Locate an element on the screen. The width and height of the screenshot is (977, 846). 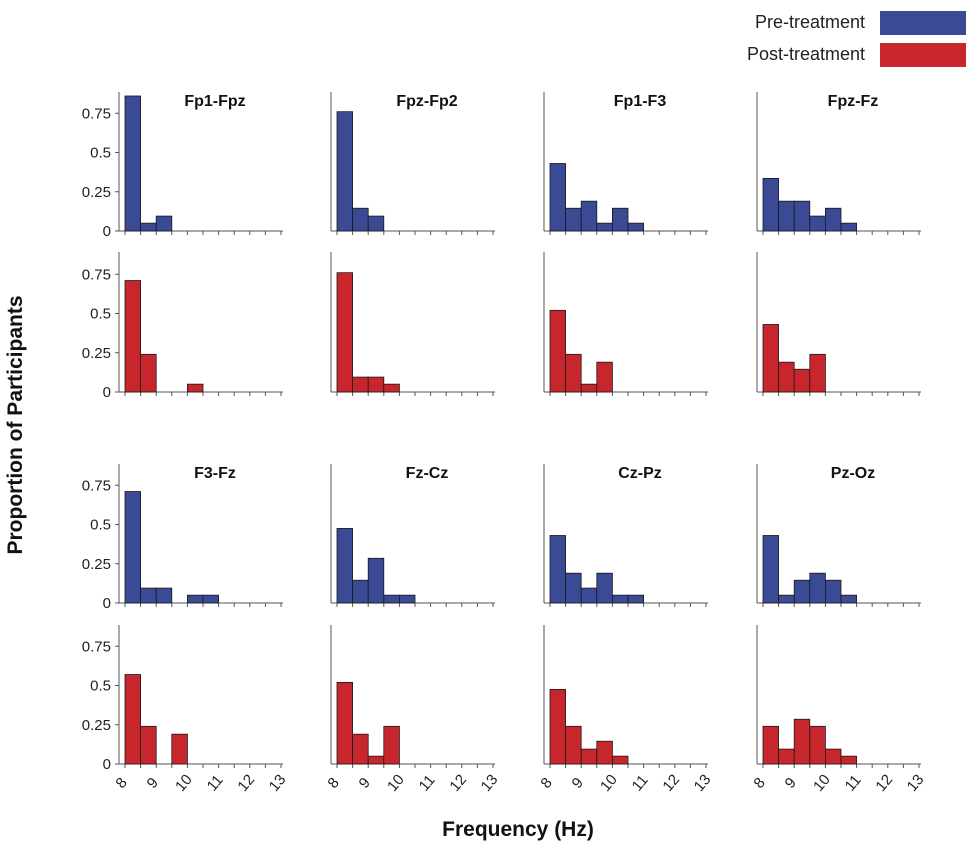
panel-title: Pz-Oz is located at coordinates (853, 473).